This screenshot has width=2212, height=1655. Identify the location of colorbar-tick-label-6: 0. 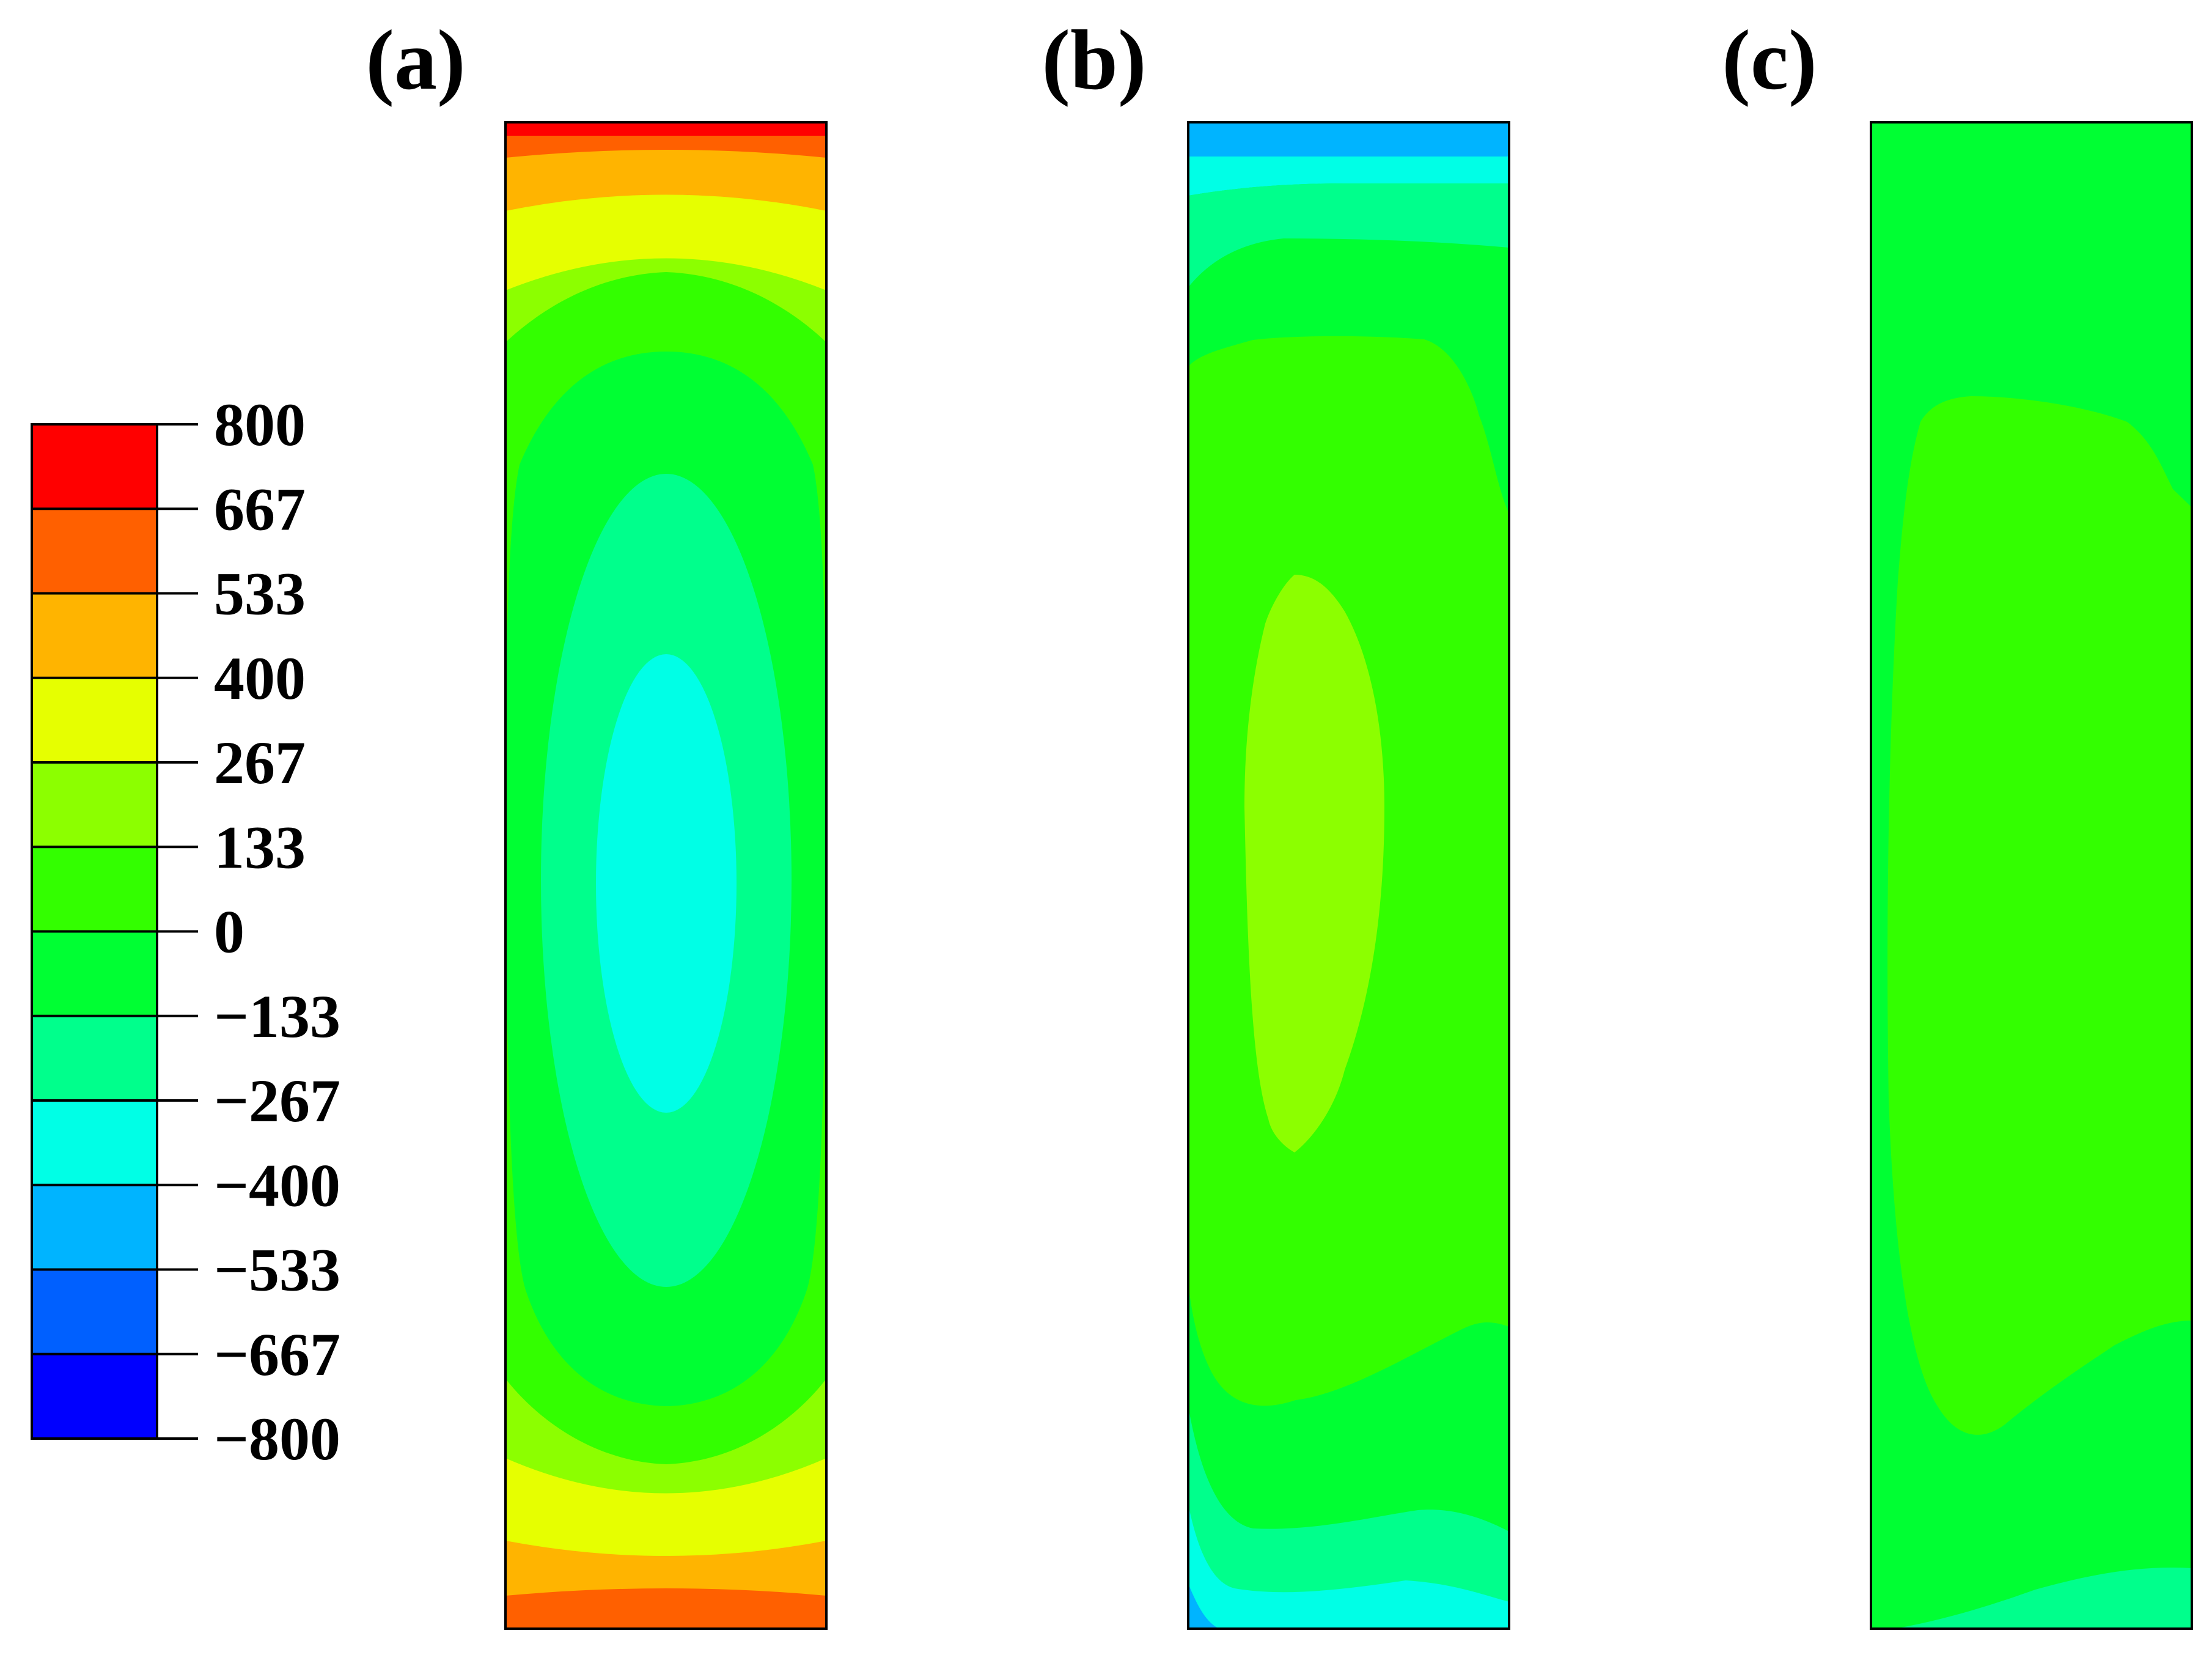
(229, 932).